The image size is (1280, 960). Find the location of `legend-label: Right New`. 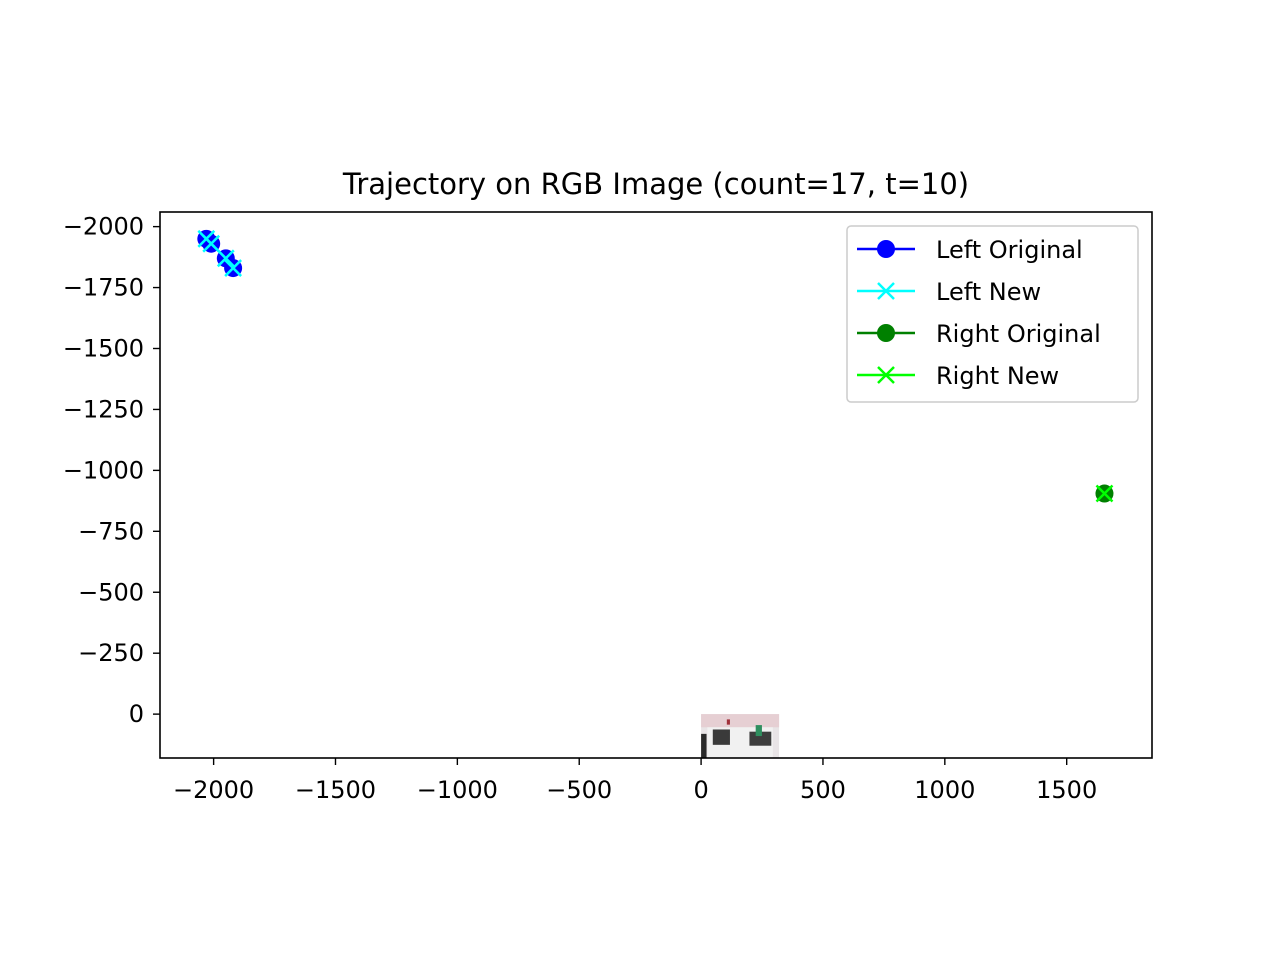

legend-label: Right New is located at coordinates (997, 376).